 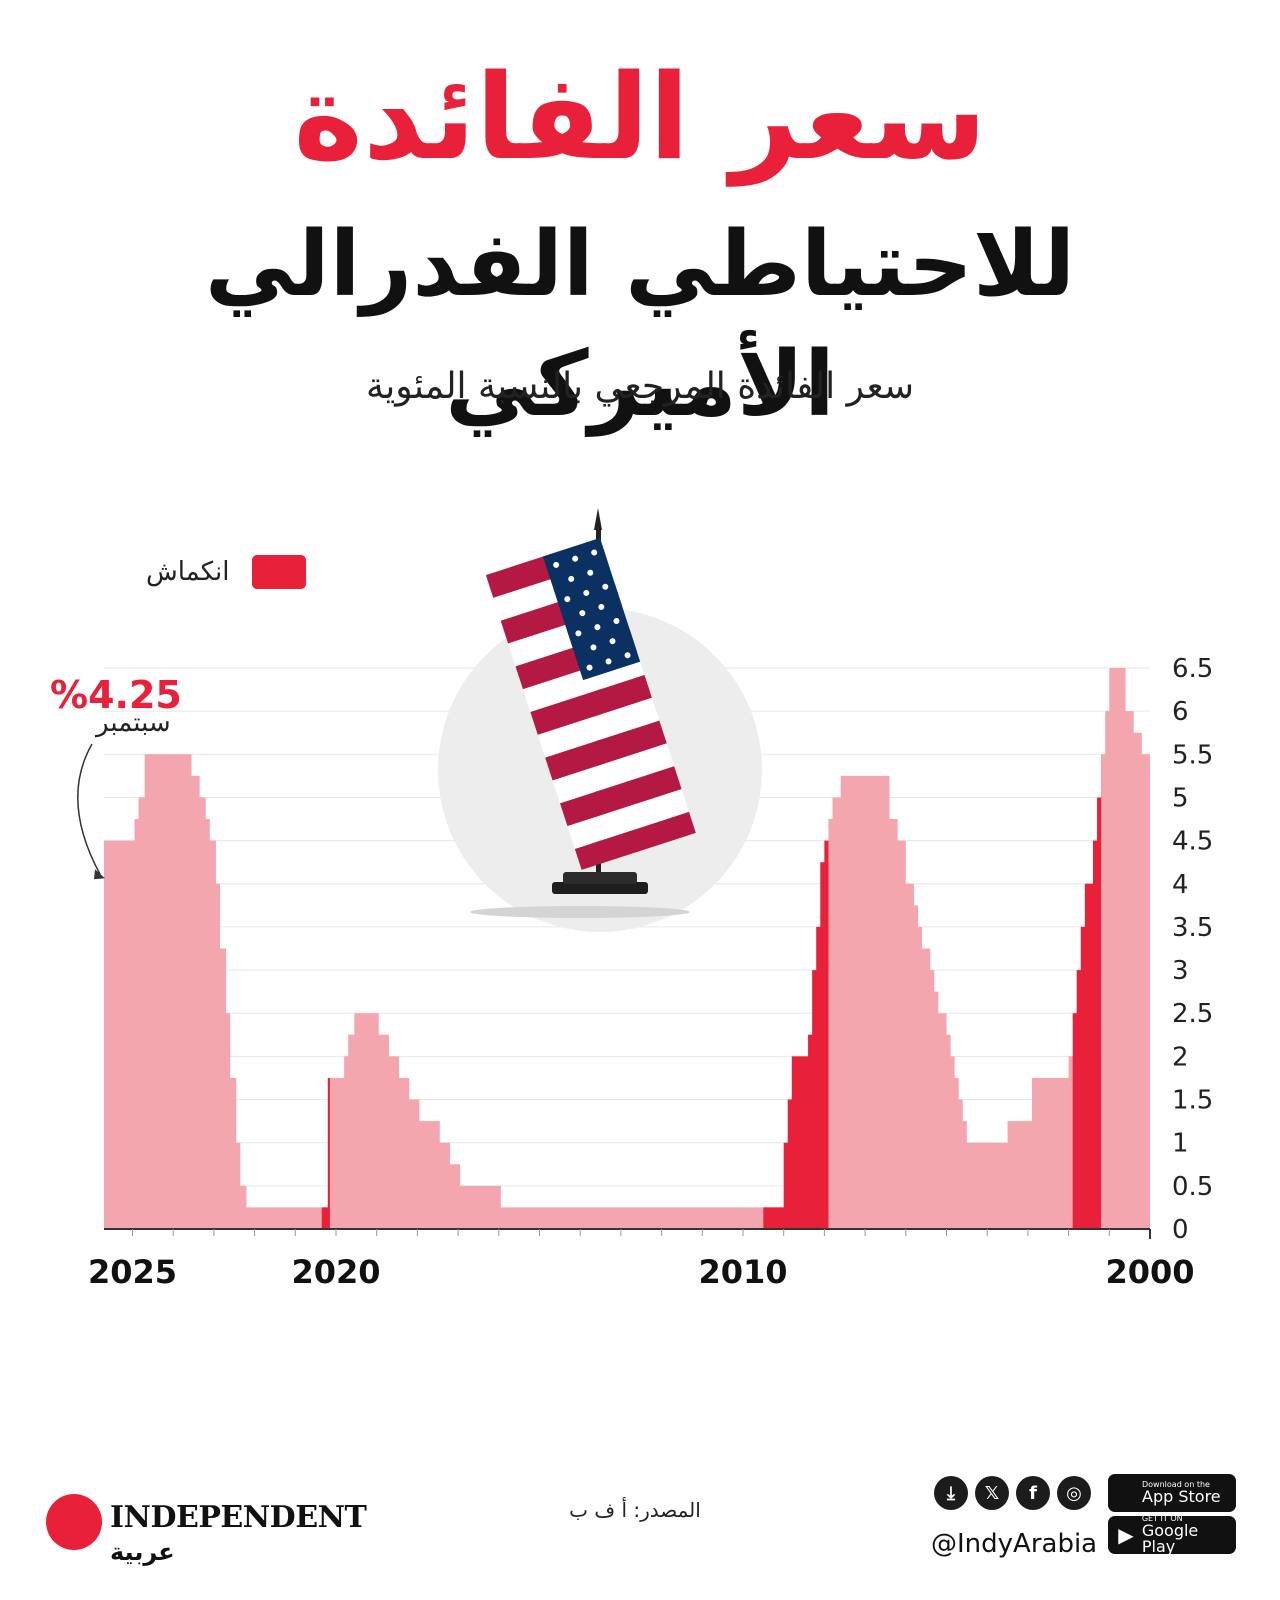 I want to click on callout-value: %4.25, so click(x=116, y=695).